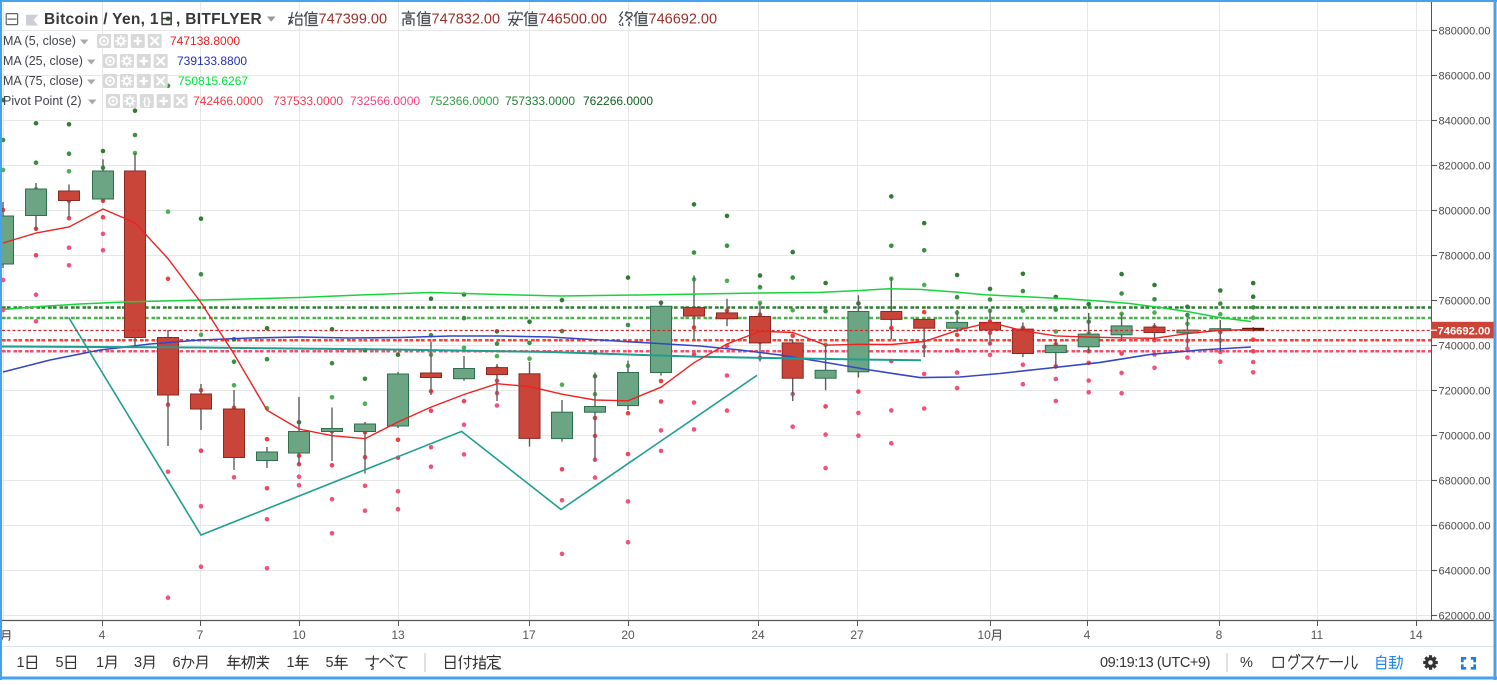 The image size is (1497, 685). Describe the element at coordinates (43, 61) in the screenshot. I see `svg-text: MA (25, close)` at that location.